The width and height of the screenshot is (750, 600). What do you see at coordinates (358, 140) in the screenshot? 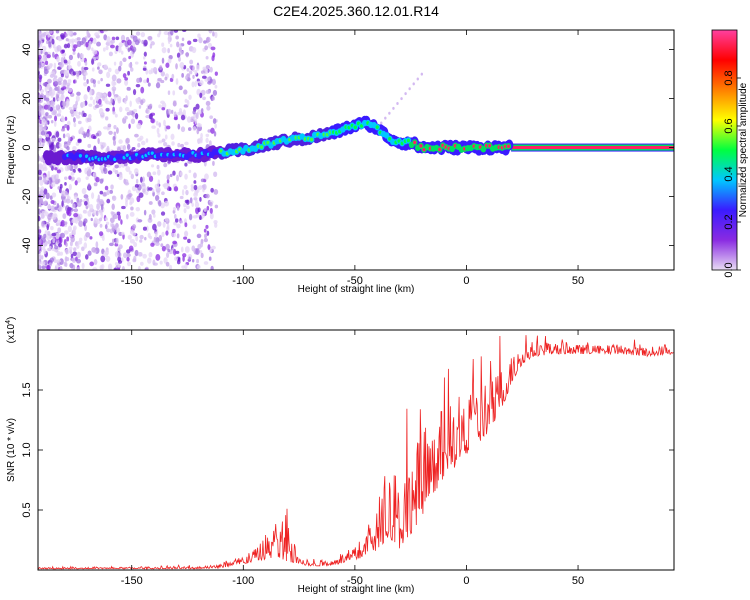
I see `spectrogram-ridge` at bounding box center [358, 140].